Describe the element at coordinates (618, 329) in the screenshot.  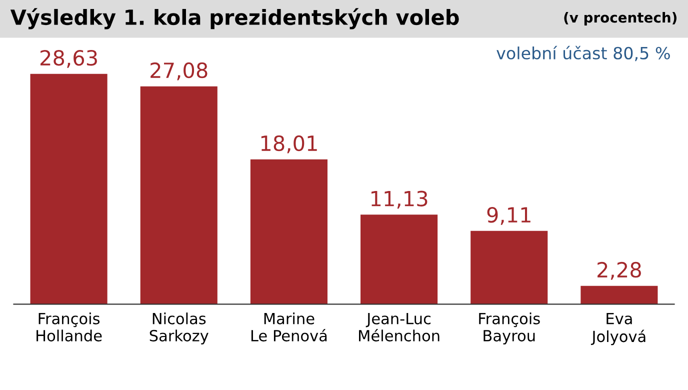
I see `x-tick-label: Eva Jolyová` at that location.